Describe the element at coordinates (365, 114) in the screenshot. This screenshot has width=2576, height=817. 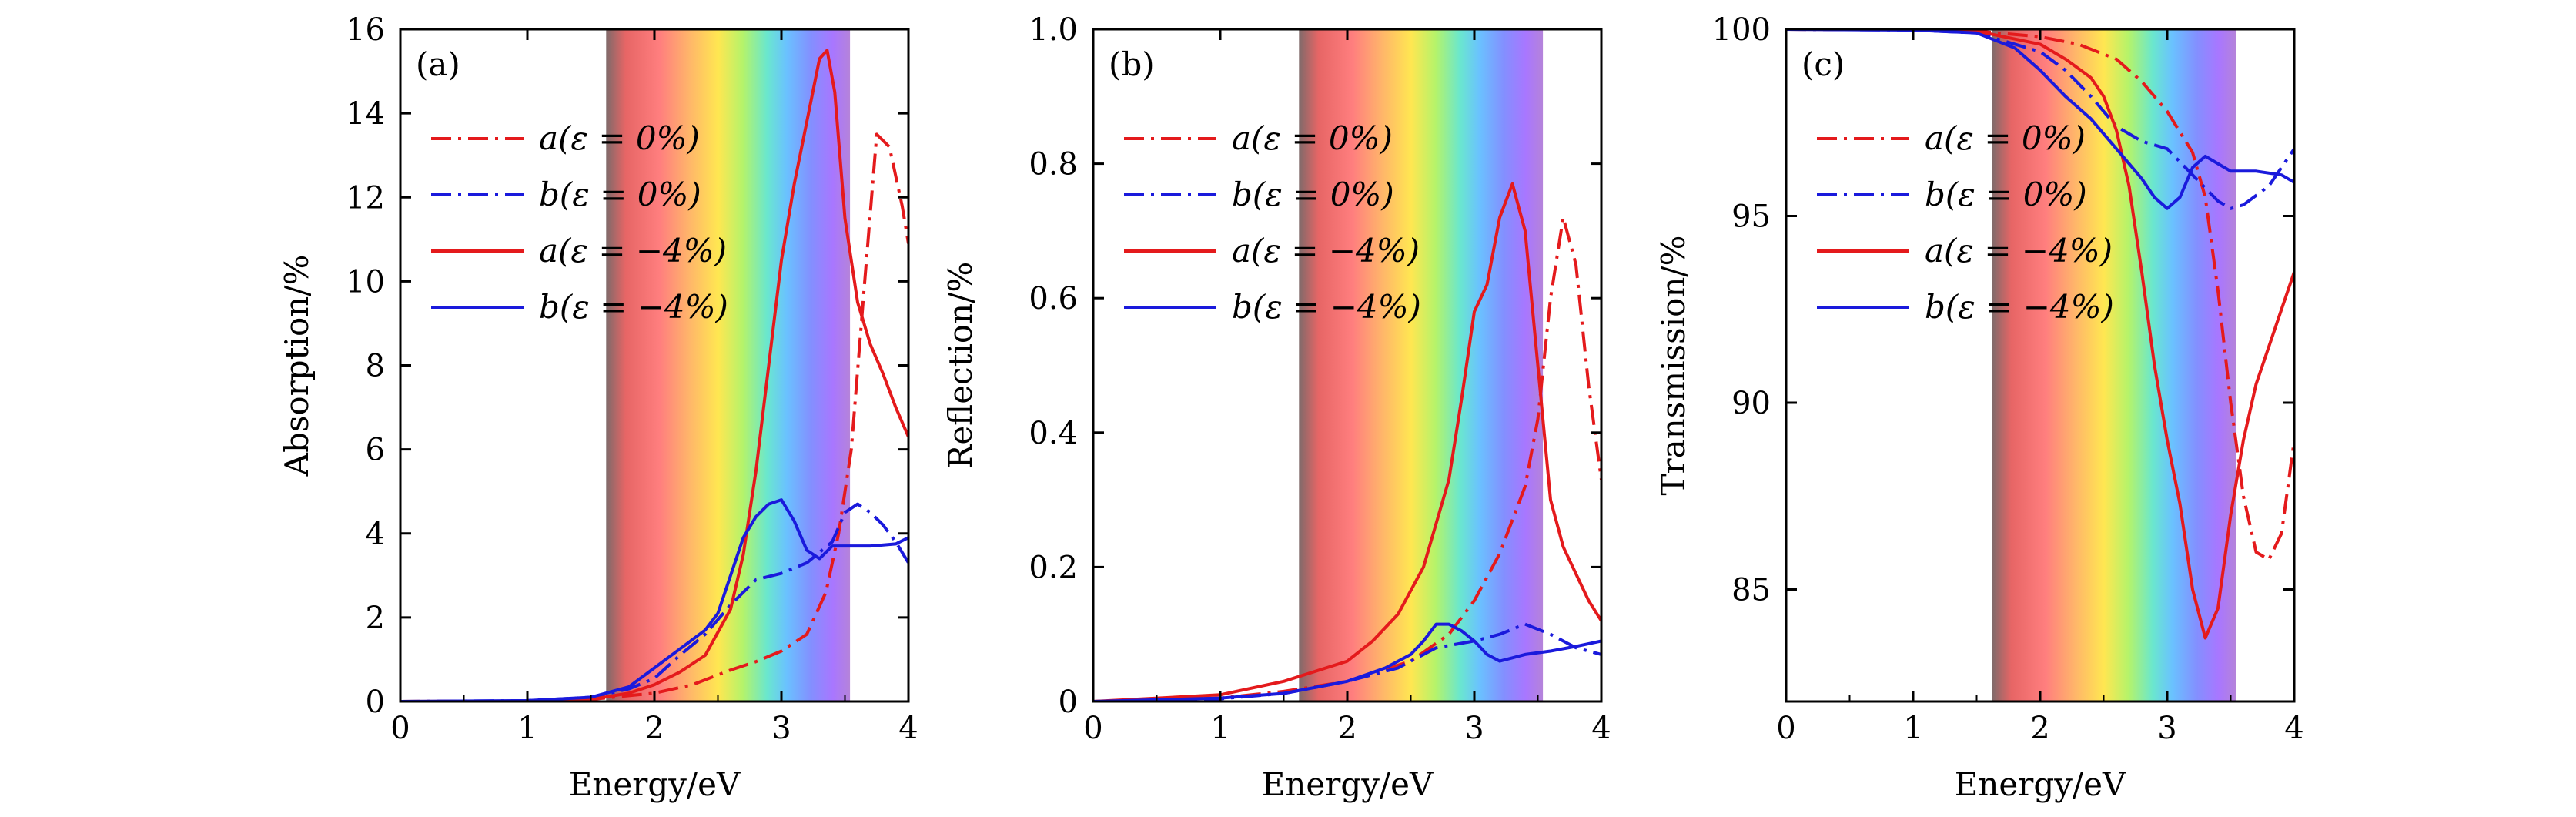
I see `y-tick-label: 14` at that location.